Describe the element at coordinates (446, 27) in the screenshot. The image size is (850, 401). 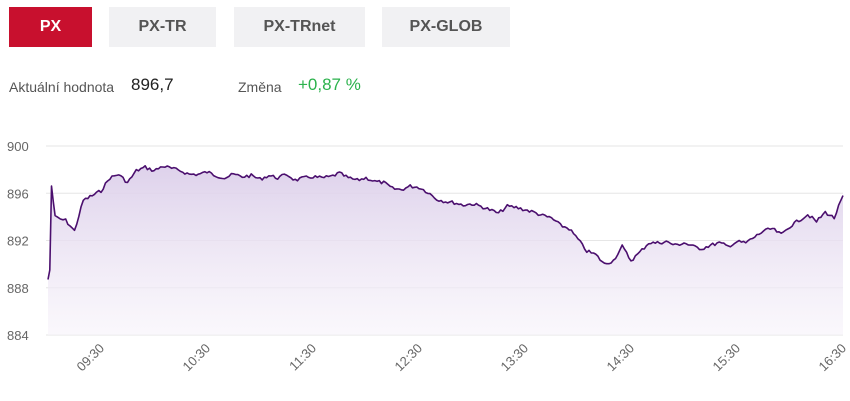
I see `tab-px-glob: PX-GLOB` at that location.